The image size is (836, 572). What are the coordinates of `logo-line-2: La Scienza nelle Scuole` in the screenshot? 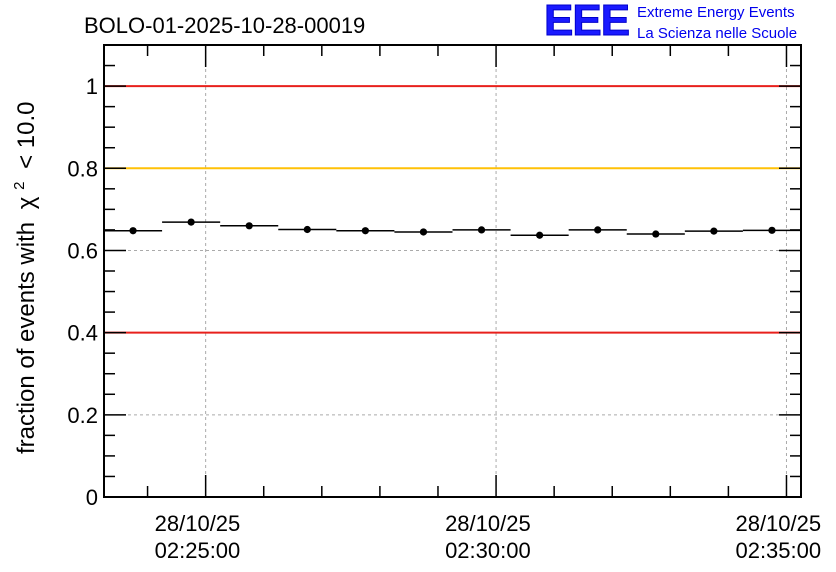 It's located at (717, 33).